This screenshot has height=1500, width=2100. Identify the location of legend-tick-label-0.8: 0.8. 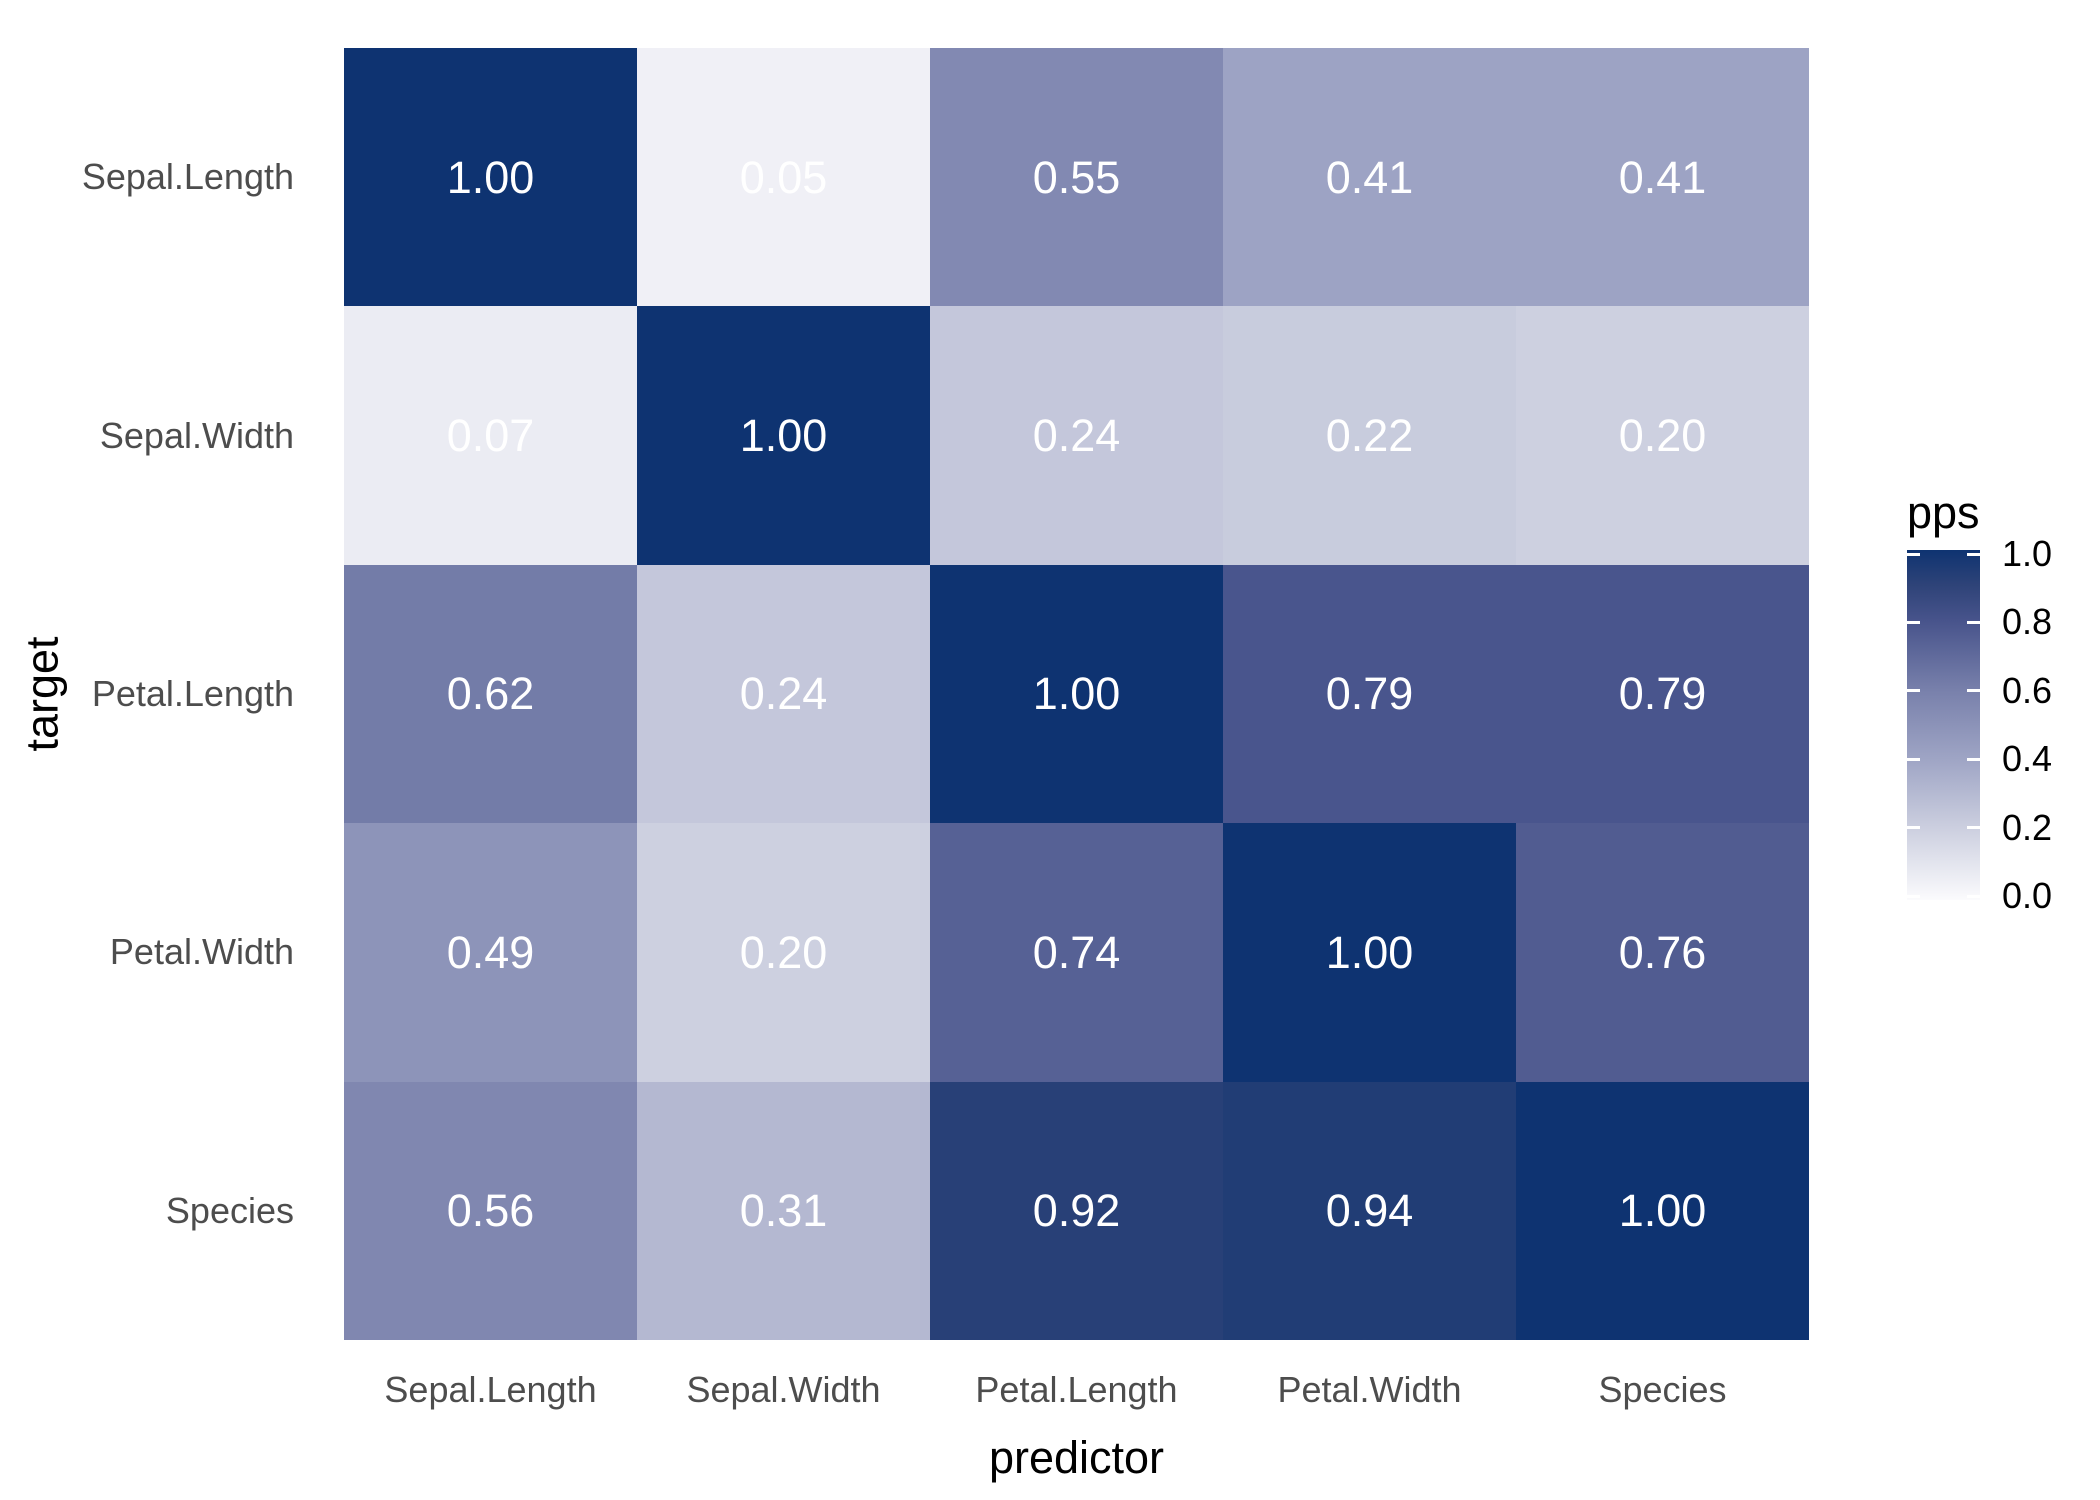
(2027, 622).